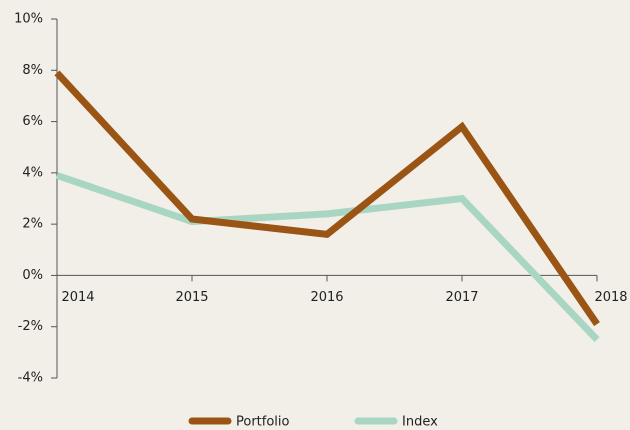 Image resolution: width=630 pixels, height=430 pixels. I want to click on x-tick-label: 2014, so click(77, 297).